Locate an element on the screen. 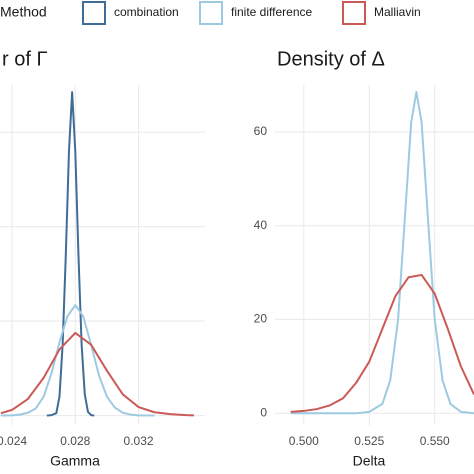  x-tick-label: 0.525 is located at coordinates (369, 441).